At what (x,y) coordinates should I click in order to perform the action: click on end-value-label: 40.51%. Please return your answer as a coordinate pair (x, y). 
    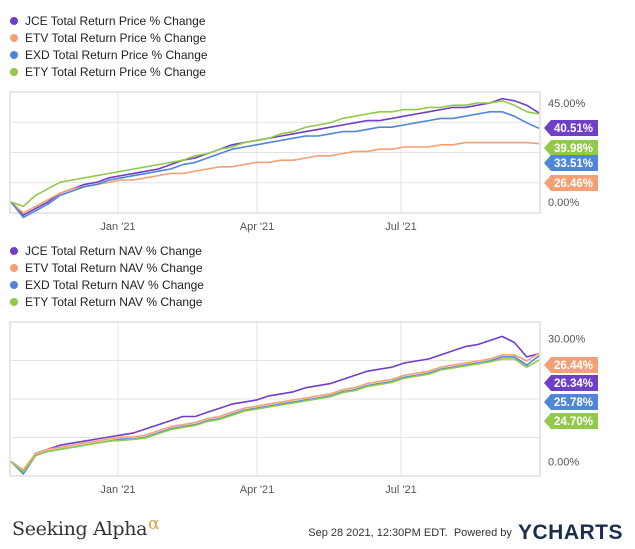
    Looking at the image, I should click on (573, 129).